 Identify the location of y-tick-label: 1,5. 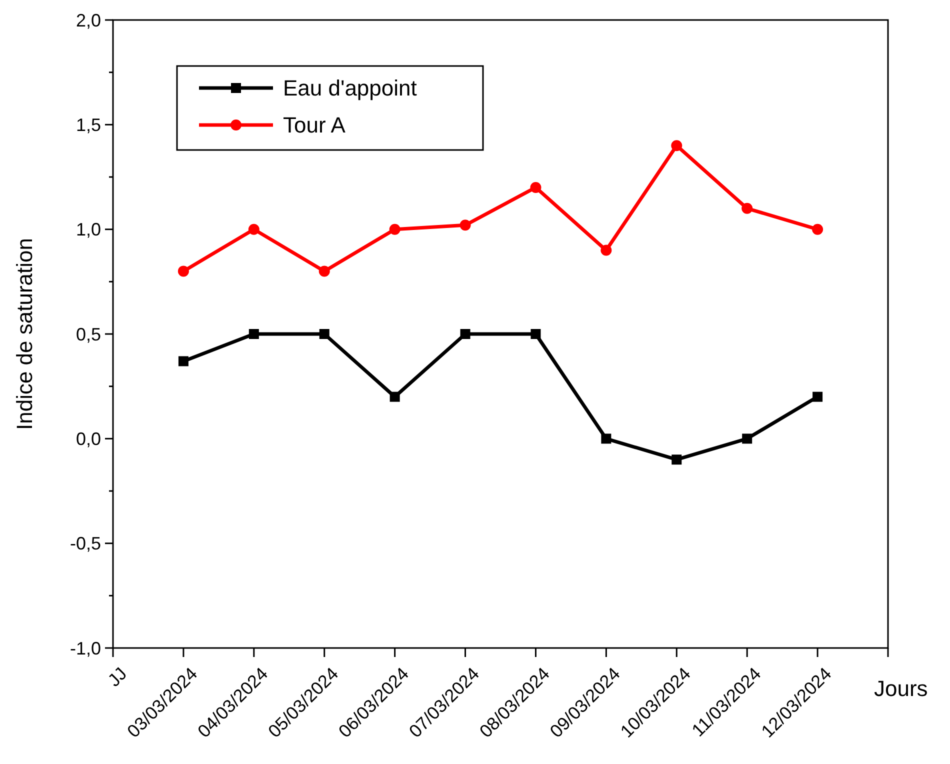
(88, 124).